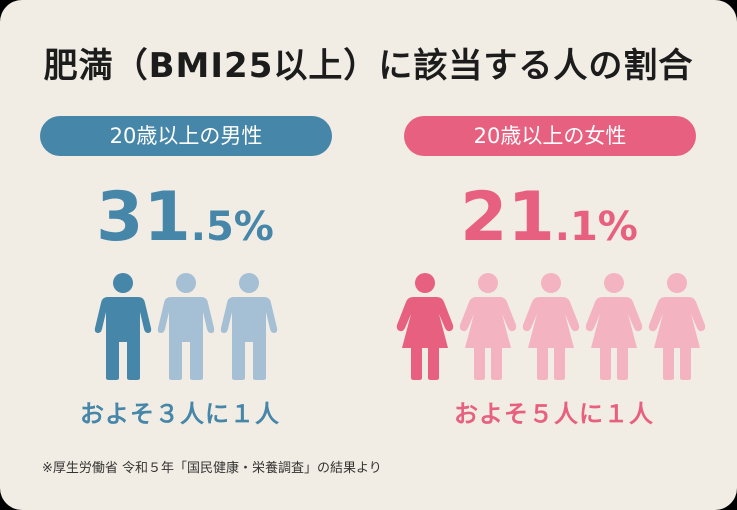 The image size is (737, 510). I want to click on men-approx-ratio: およそ３人に１人, so click(180, 414).